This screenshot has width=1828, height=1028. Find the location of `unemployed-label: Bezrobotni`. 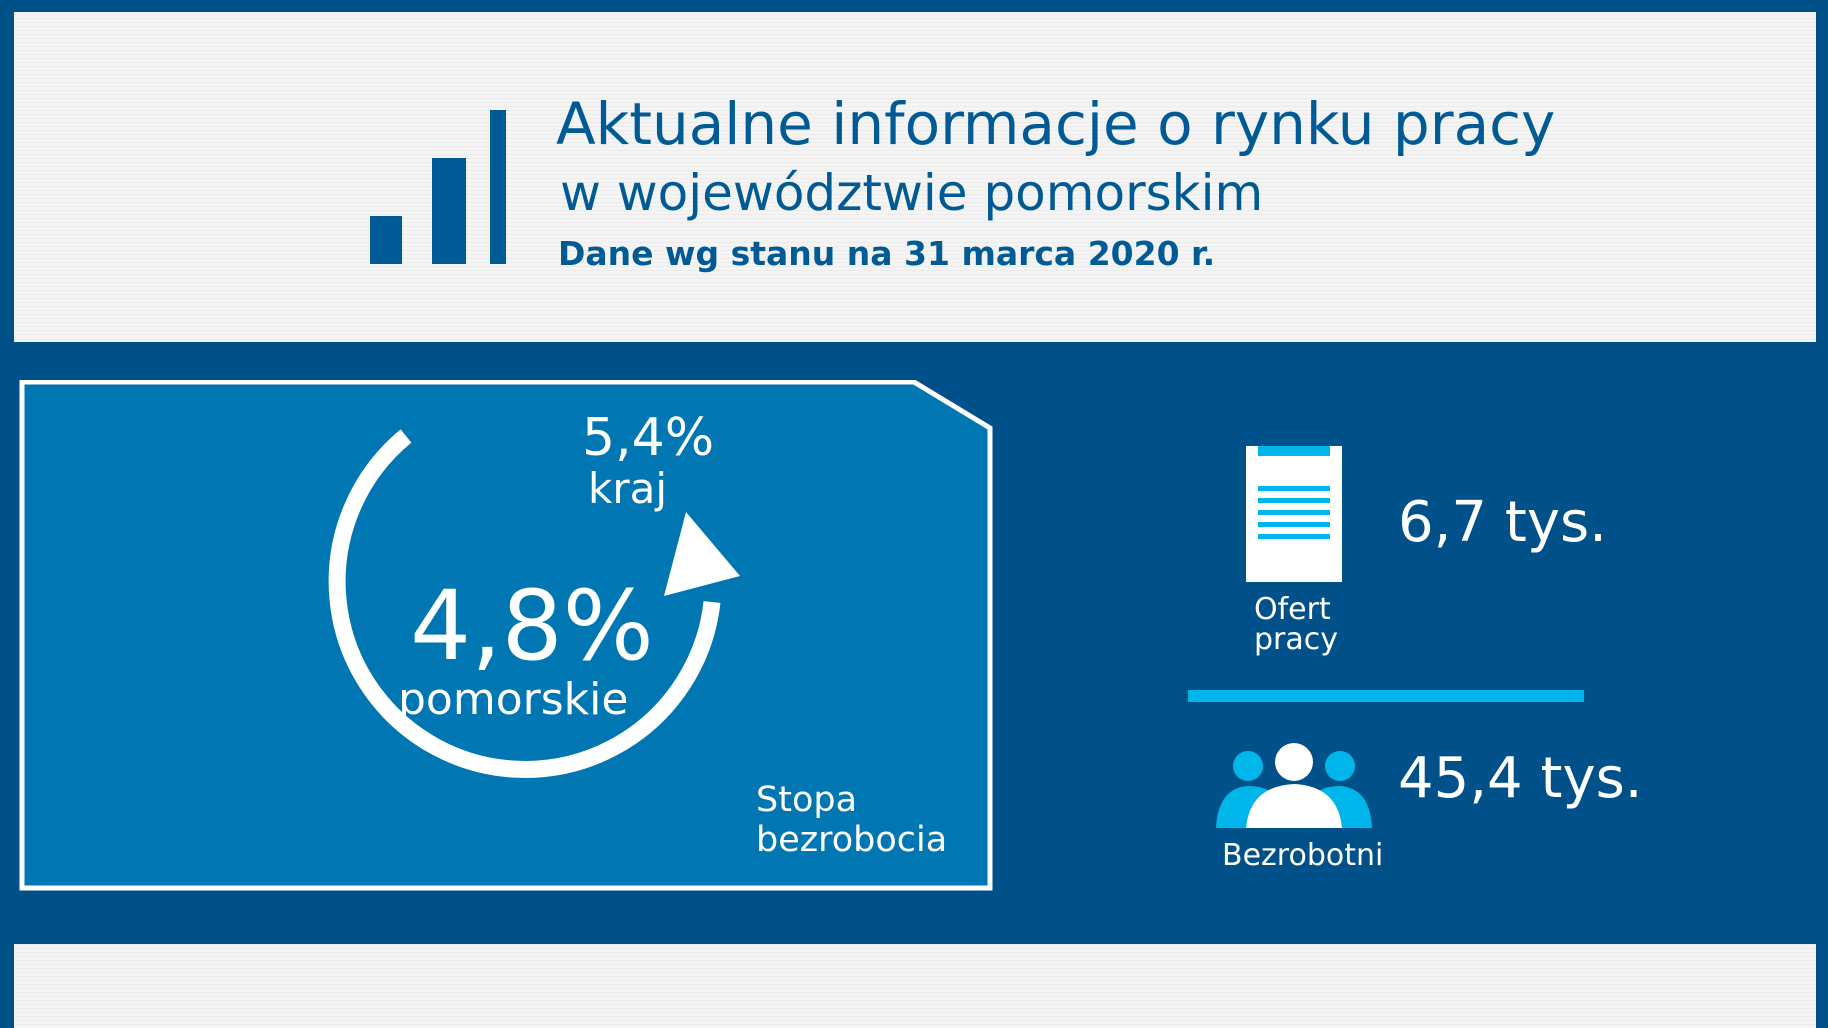

unemployed-label: Bezrobotni is located at coordinates (1303, 855).